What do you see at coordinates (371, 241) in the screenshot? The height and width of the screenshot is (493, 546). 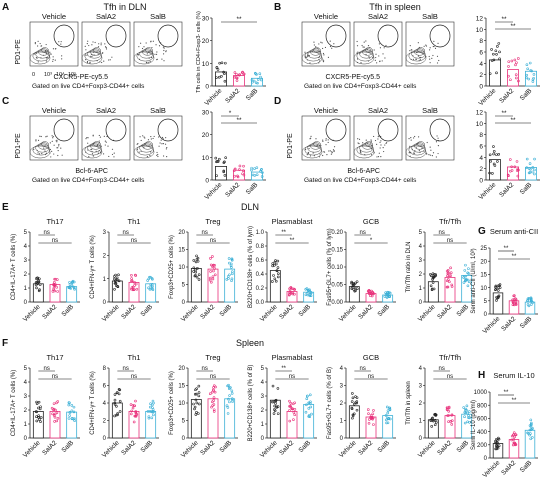 I see `sig-label: *` at bounding box center [371, 241].